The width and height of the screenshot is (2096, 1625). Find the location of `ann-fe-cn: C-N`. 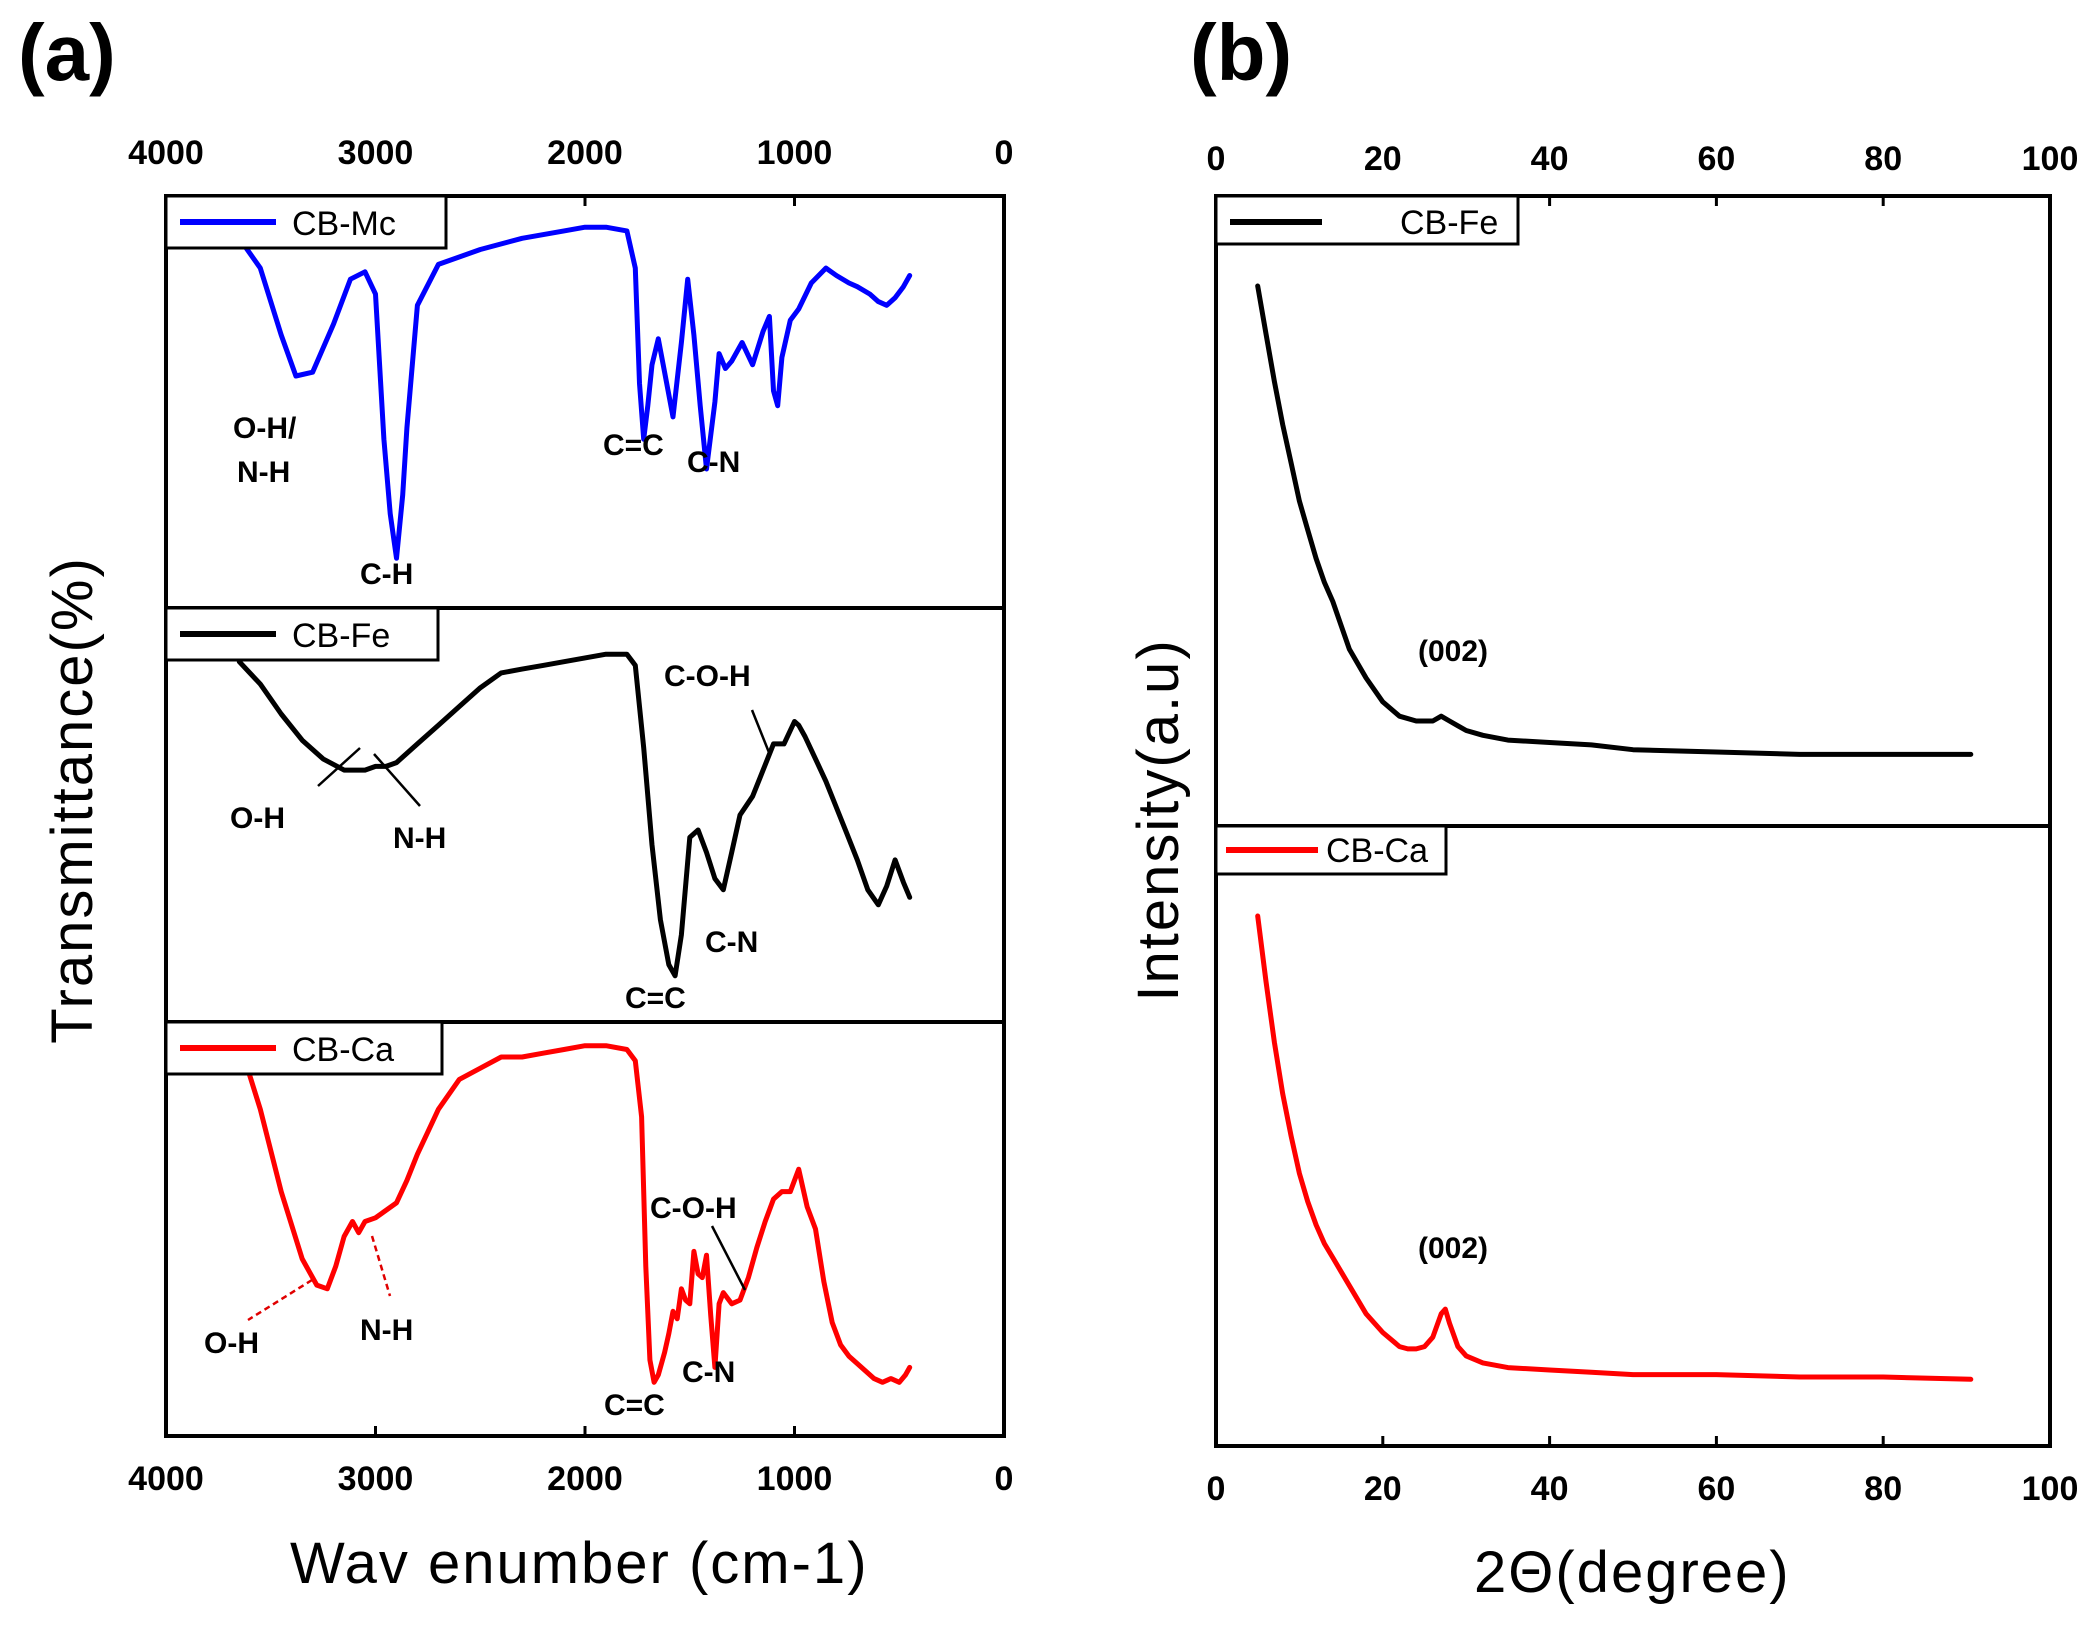

ann-fe-cn: C-N is located at coordinates (731, 942).